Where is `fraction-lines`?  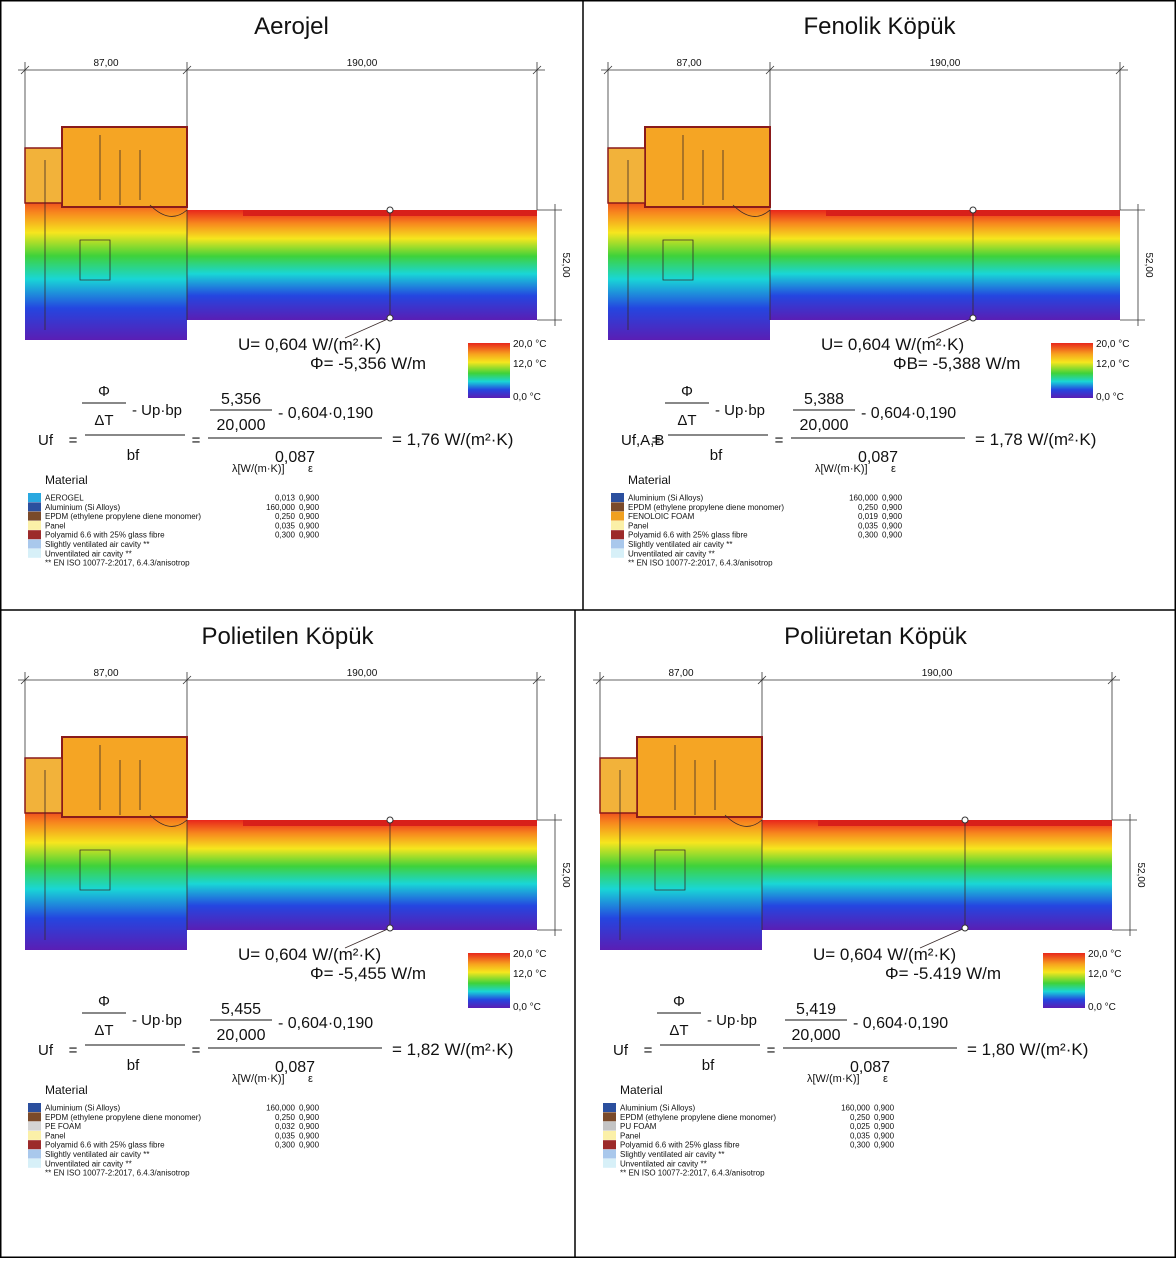 fraction-lines is located at coordinates (232, 1030).